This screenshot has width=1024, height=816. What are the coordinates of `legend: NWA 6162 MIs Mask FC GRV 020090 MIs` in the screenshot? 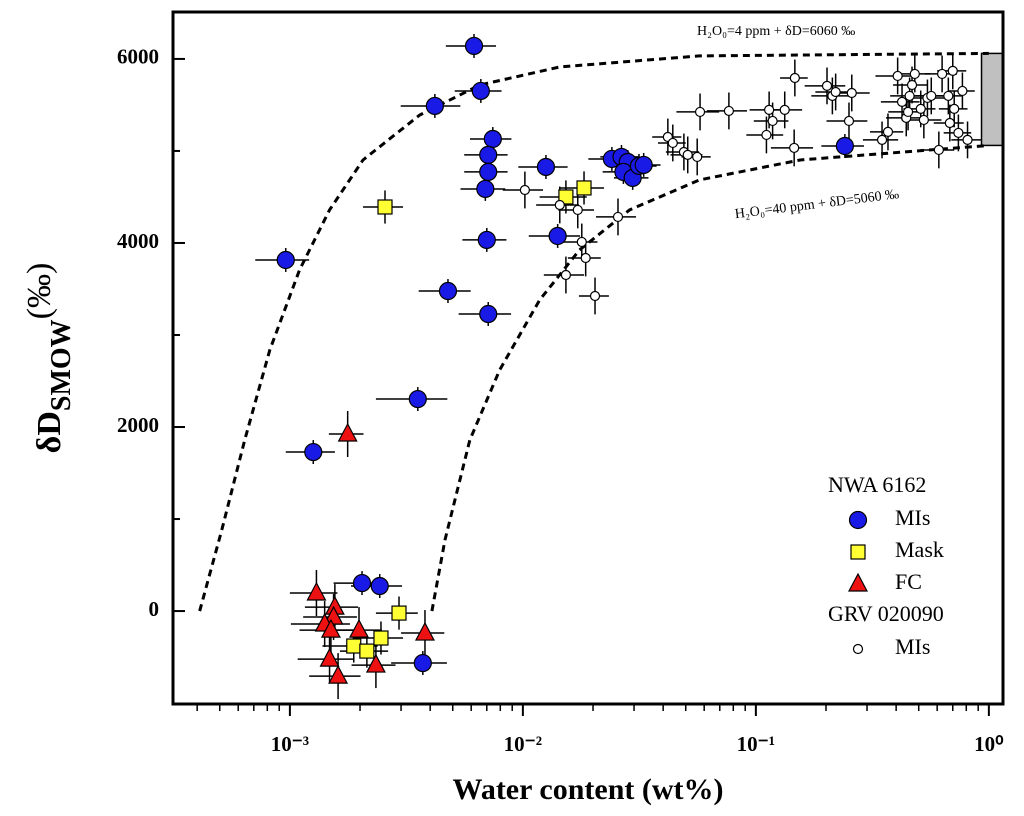 It's located at (886, 565).